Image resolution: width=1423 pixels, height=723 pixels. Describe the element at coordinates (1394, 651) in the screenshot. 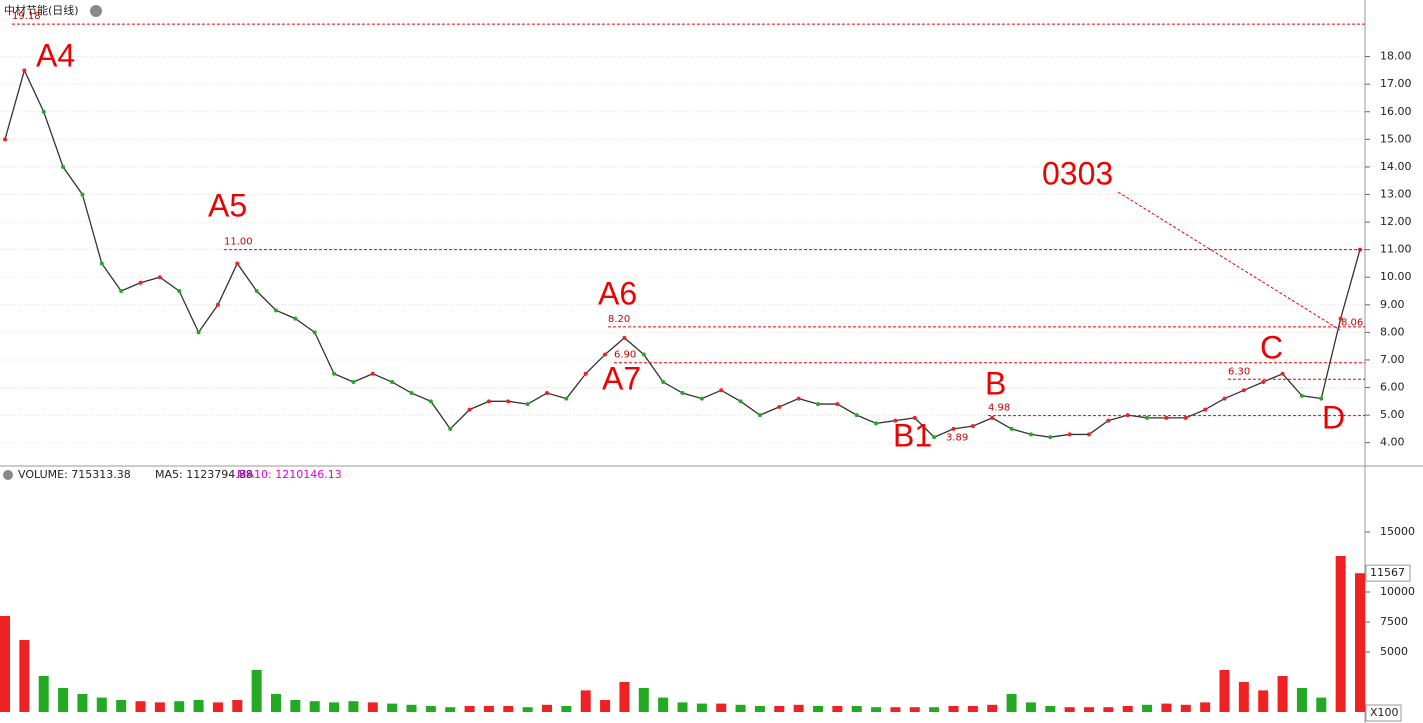

I see `volume-tick-label: 5000` at that location.